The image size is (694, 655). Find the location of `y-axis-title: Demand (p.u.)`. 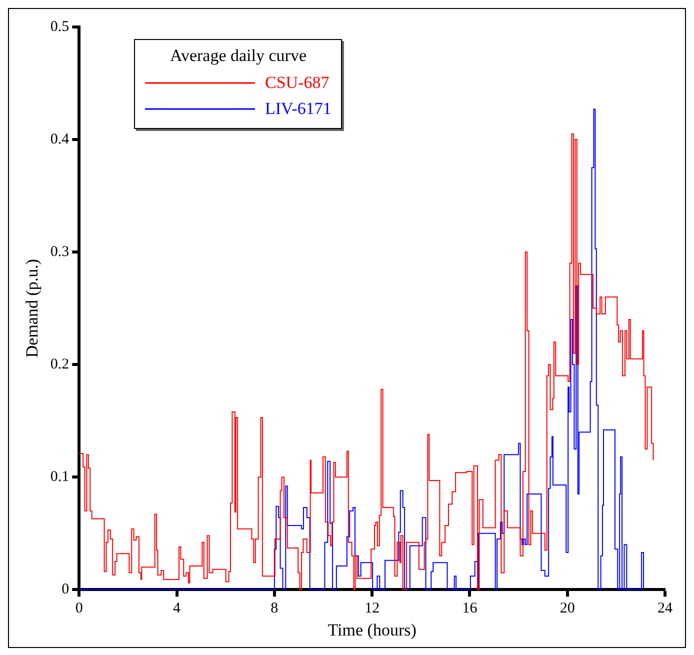

y-axis-title: Demand (p.u.) is located at coordinates (32, 308).